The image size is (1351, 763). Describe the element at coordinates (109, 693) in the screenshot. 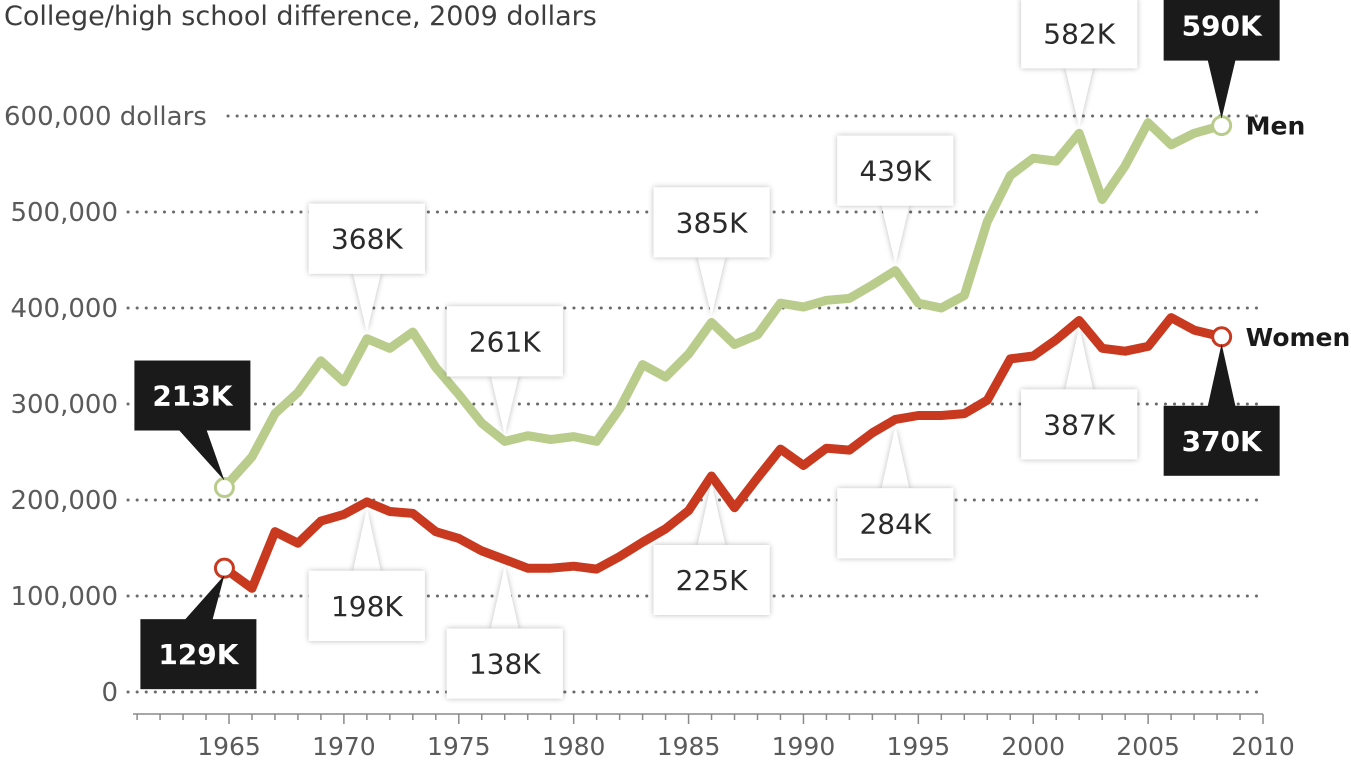

I see `y-tick-label: 0` at that location.